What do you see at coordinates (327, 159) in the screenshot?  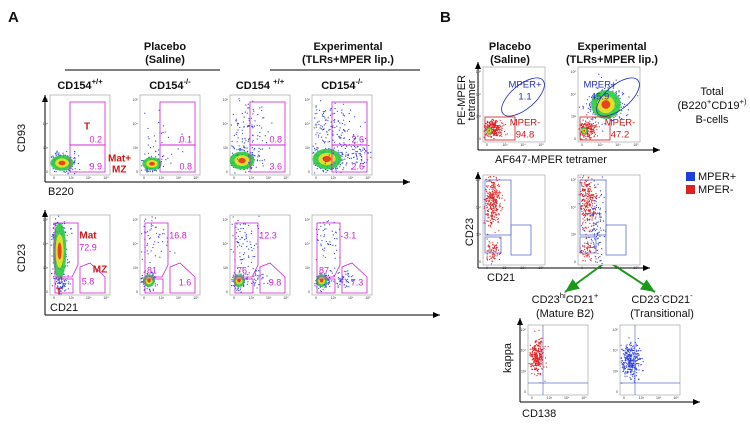 I see `density-core` at bounding box center [327, 159].